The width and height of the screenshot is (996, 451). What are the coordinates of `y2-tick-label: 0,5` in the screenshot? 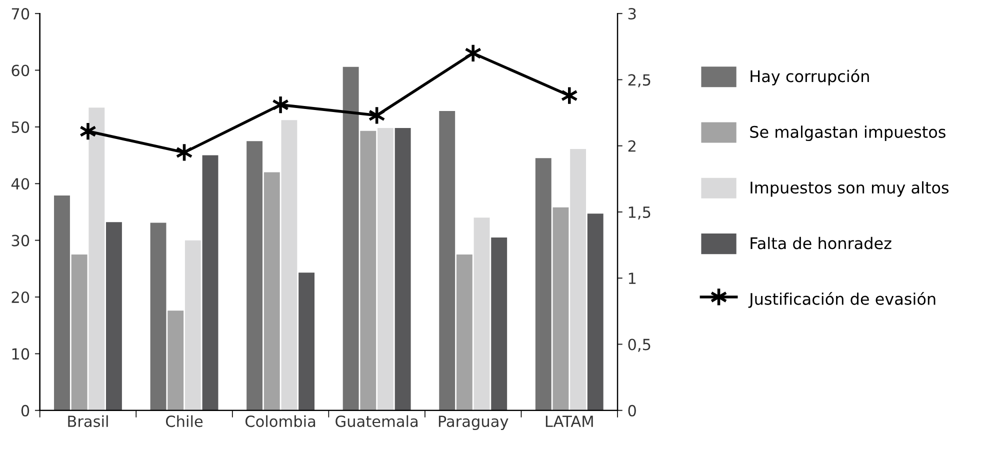 It's located at (639, 345).